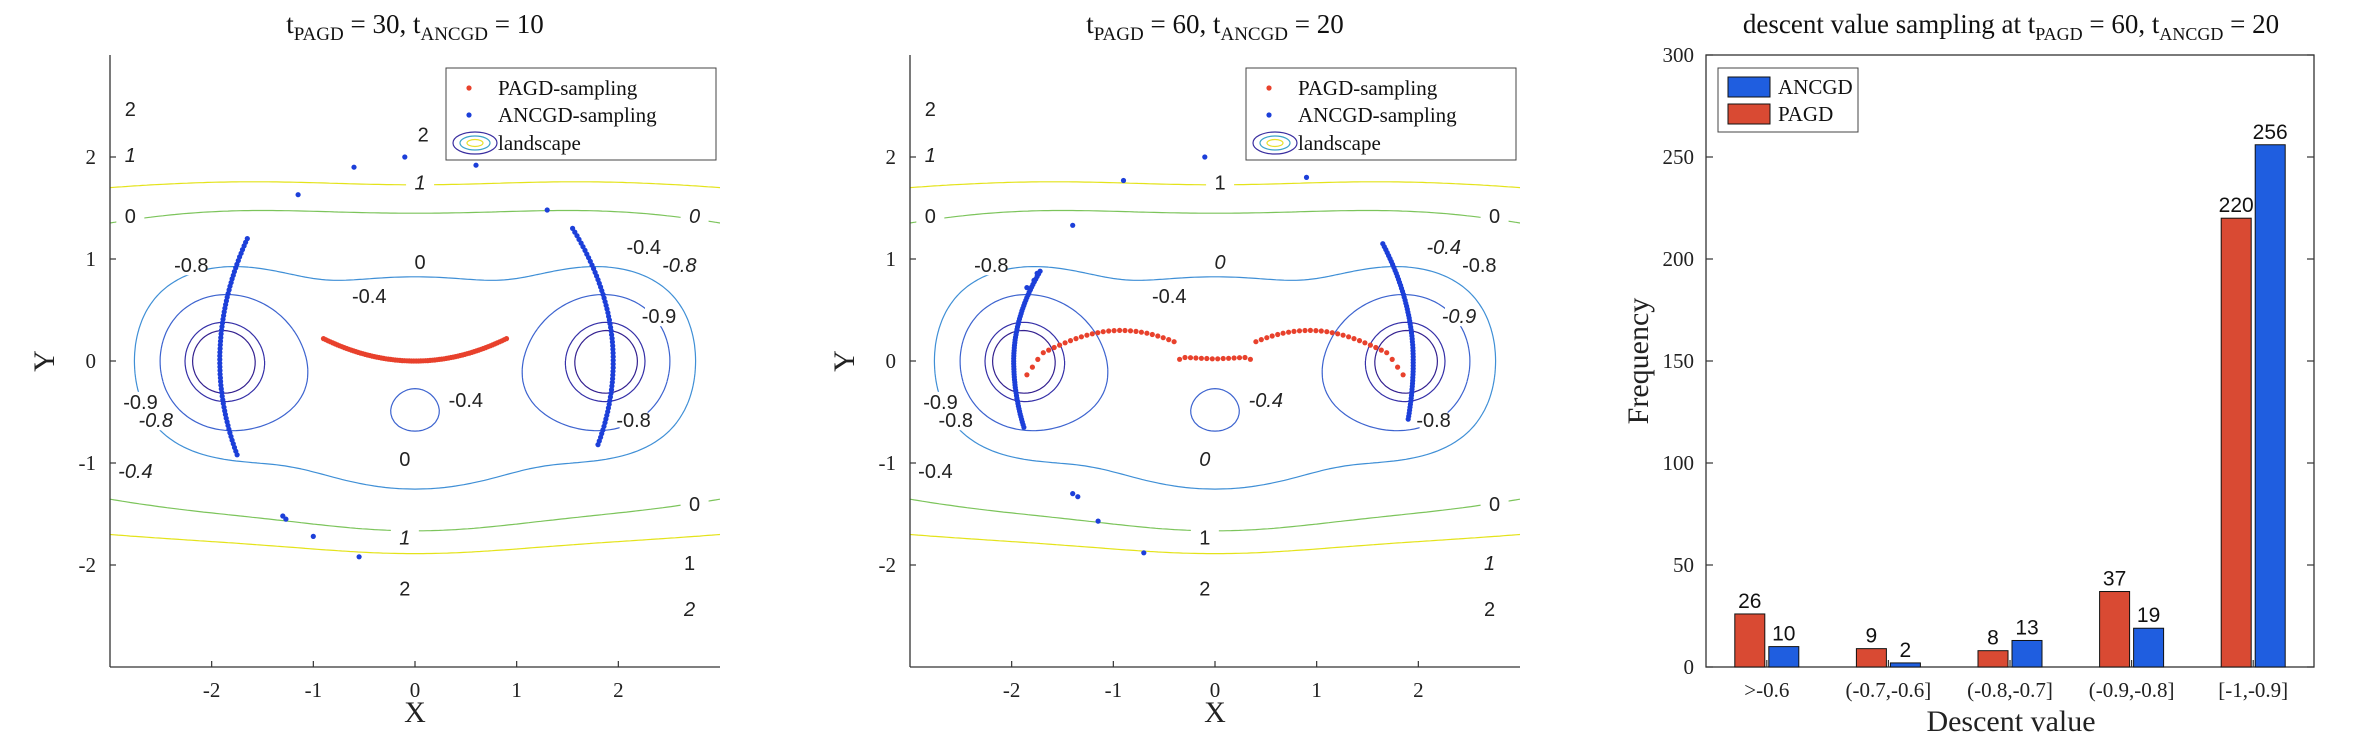 Image resolution: width=2362 pixels, height=750 pixels. Describe the element at coordinates (1815, 87) in the screenshot. I see `legend-ancgd-label: ANCGD` at that location.